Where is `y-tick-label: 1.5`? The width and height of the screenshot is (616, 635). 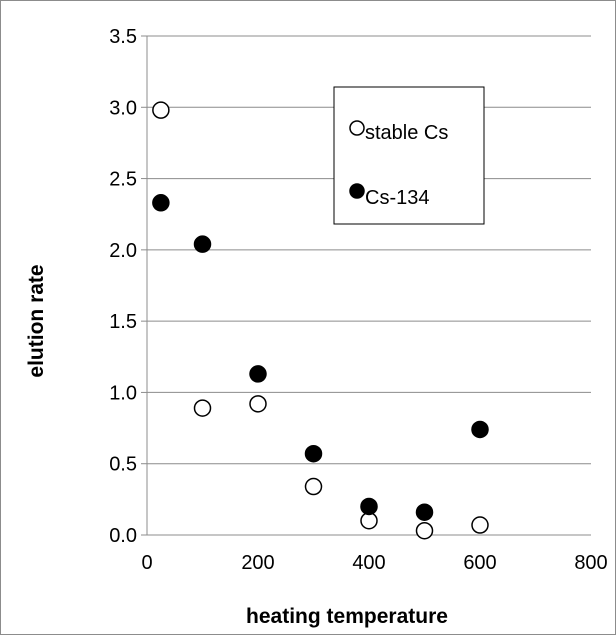
y-tick-label: 1.5 is located at coordinates (123, 322).